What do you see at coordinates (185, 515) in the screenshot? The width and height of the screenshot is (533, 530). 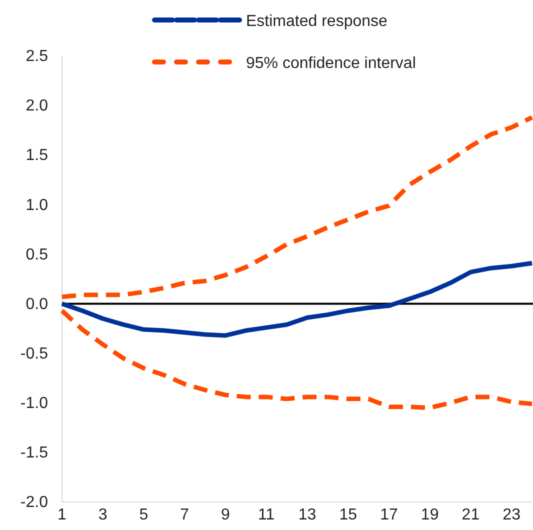 I see `x-tick-label: 7` at bounding box center [185, 515].